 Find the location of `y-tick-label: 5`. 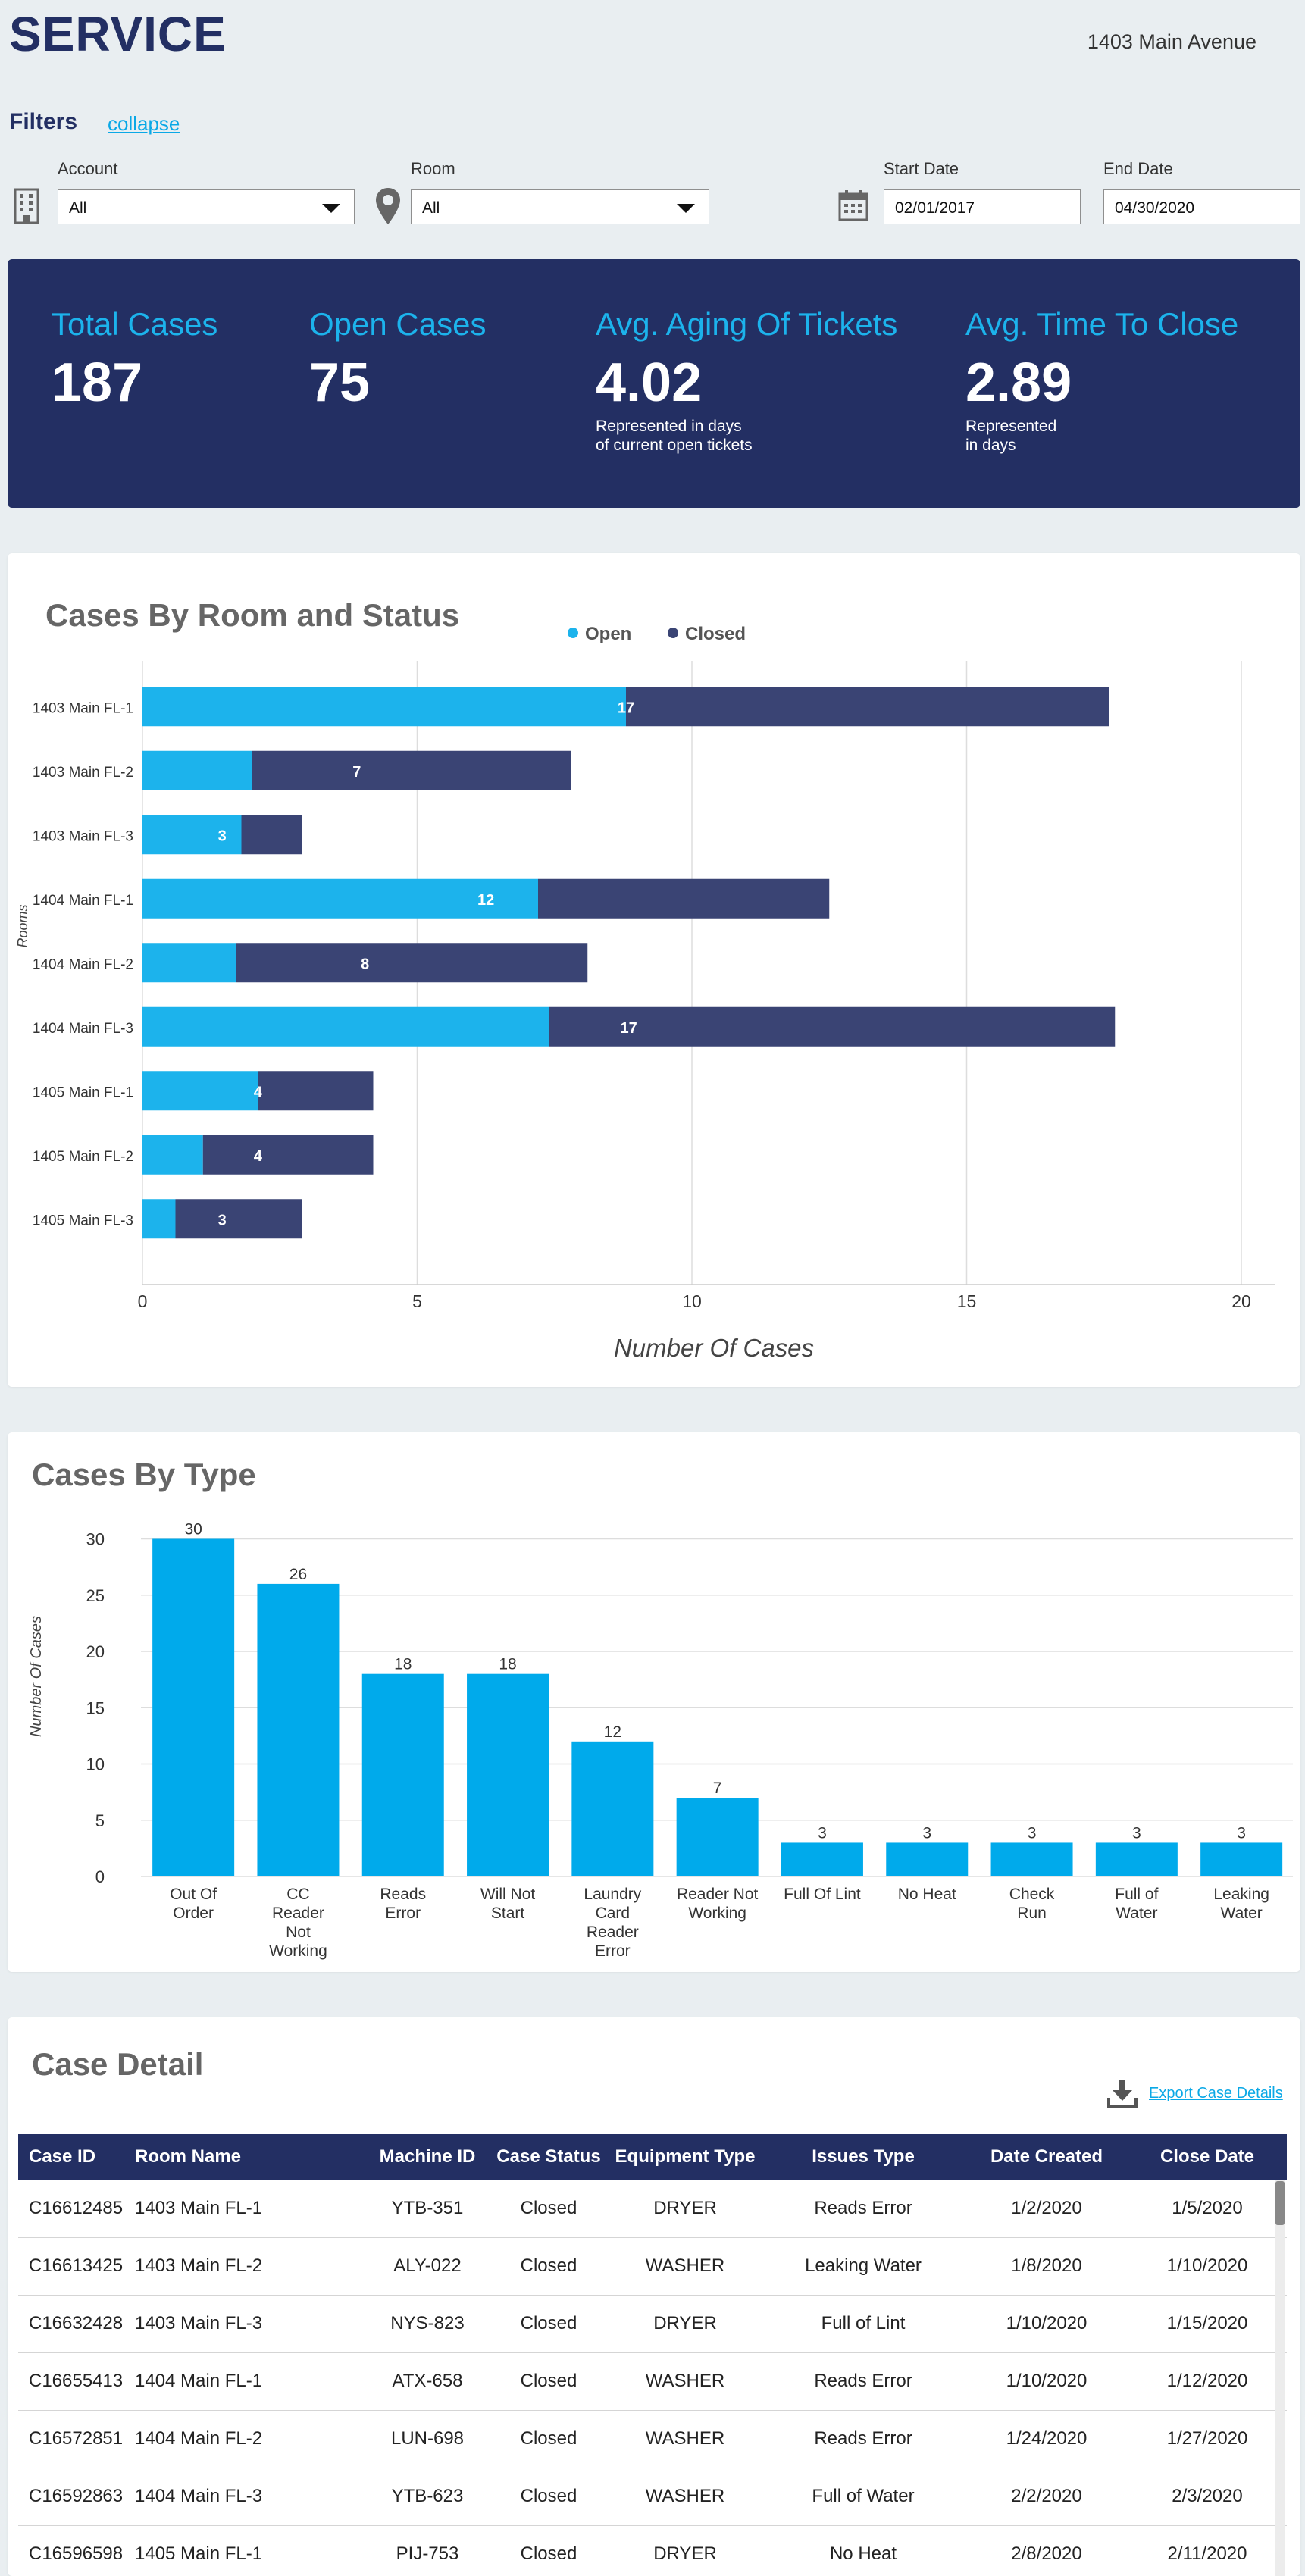

y-tick-label: 5 is located at coordinates (100, 1821).